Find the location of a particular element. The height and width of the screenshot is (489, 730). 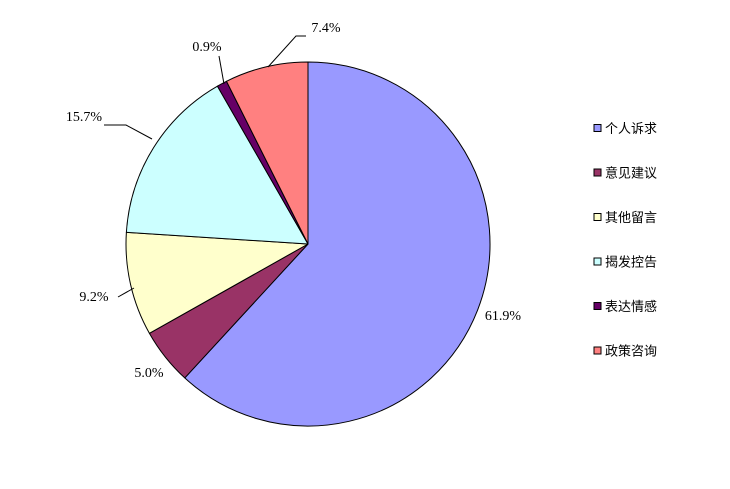

data-label-2: 9.2% is located at coordinates (94, 297).